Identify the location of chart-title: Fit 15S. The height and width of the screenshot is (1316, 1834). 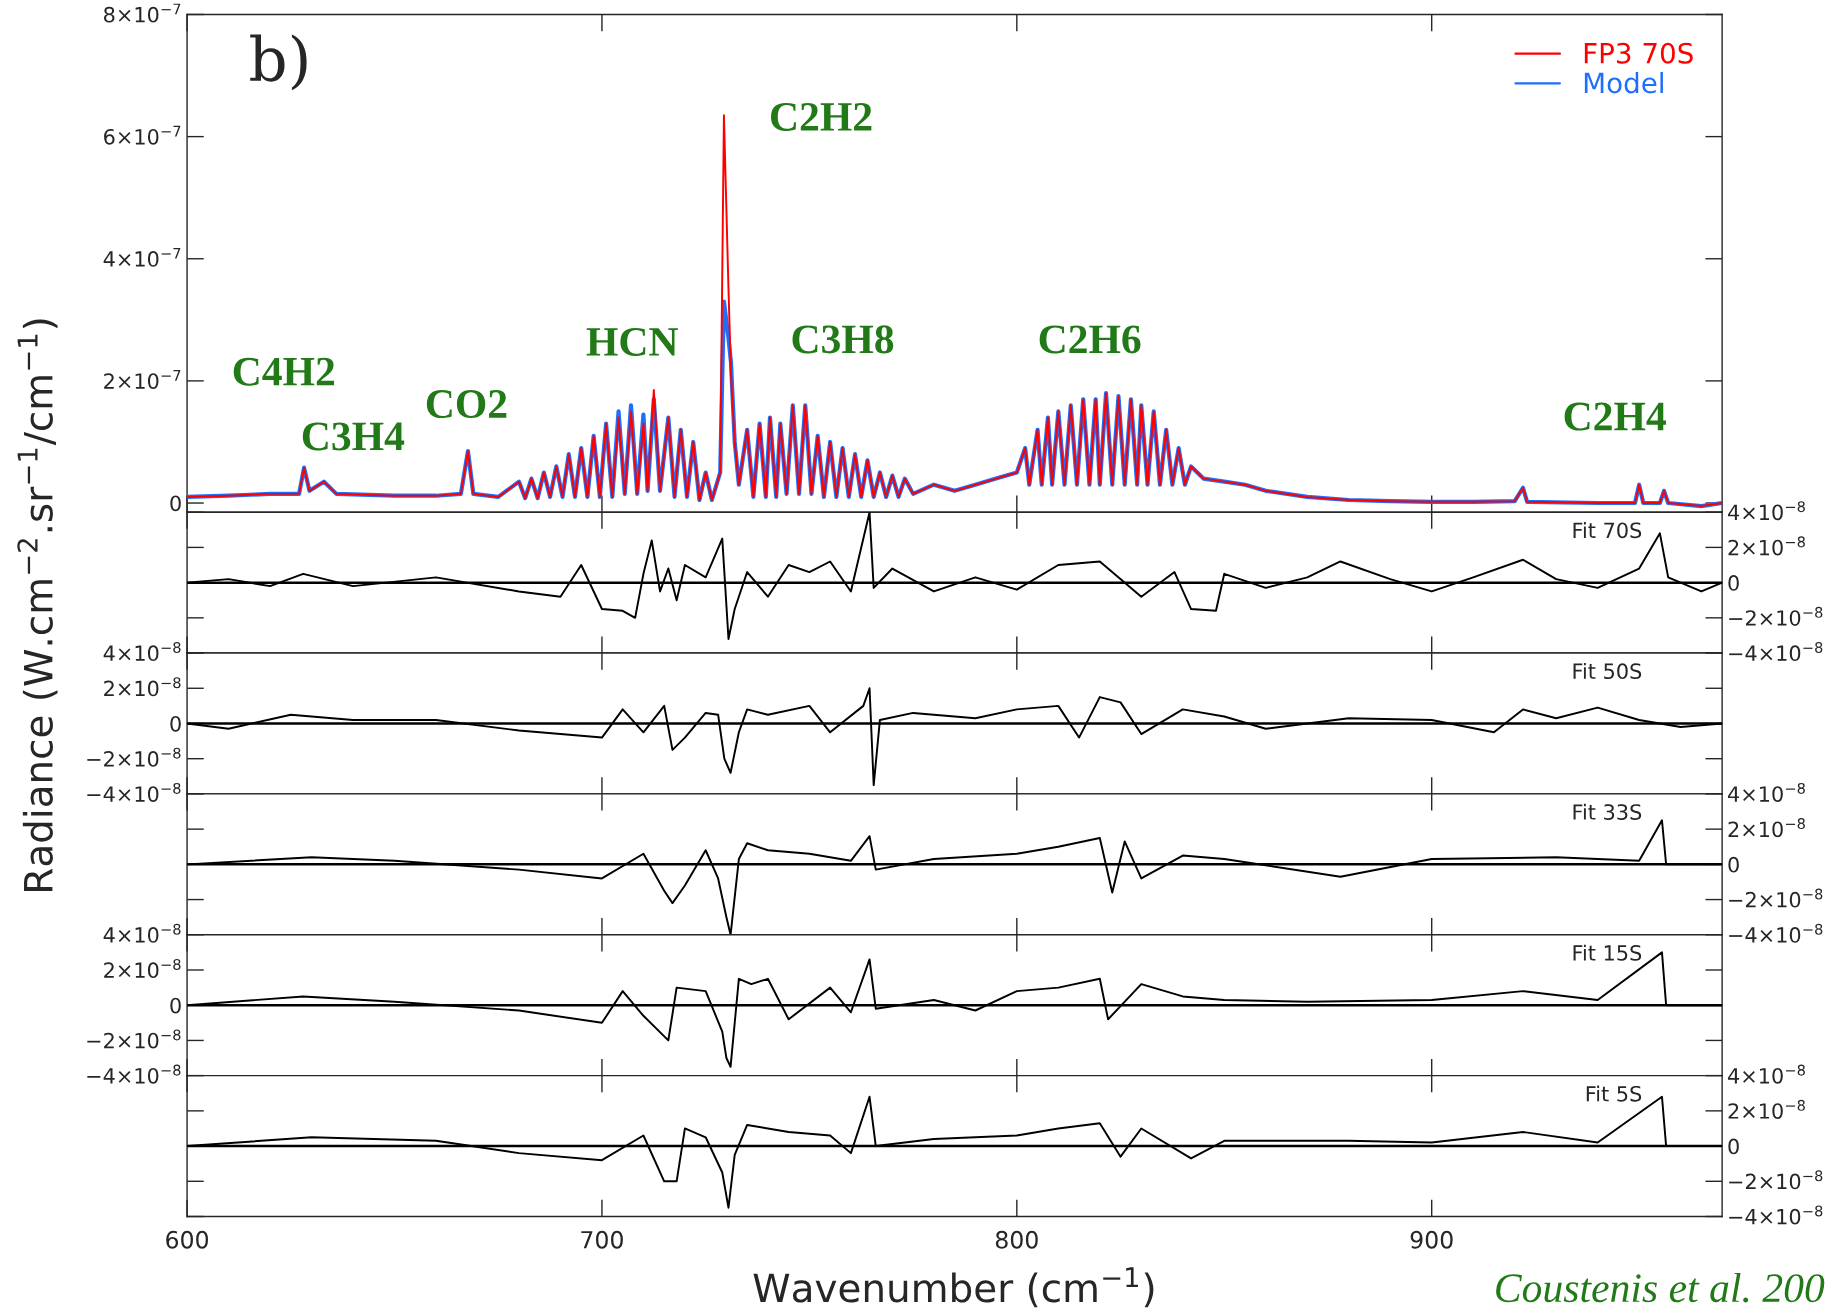
(1607, 952).